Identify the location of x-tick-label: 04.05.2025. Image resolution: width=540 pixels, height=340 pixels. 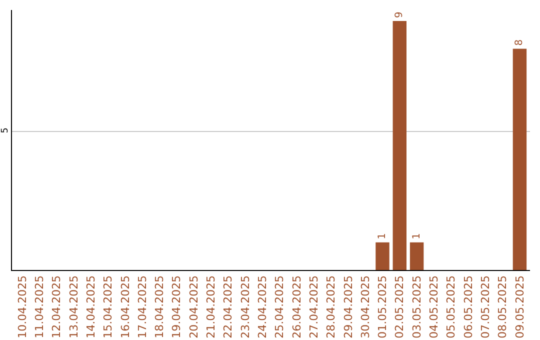
(434, 306).